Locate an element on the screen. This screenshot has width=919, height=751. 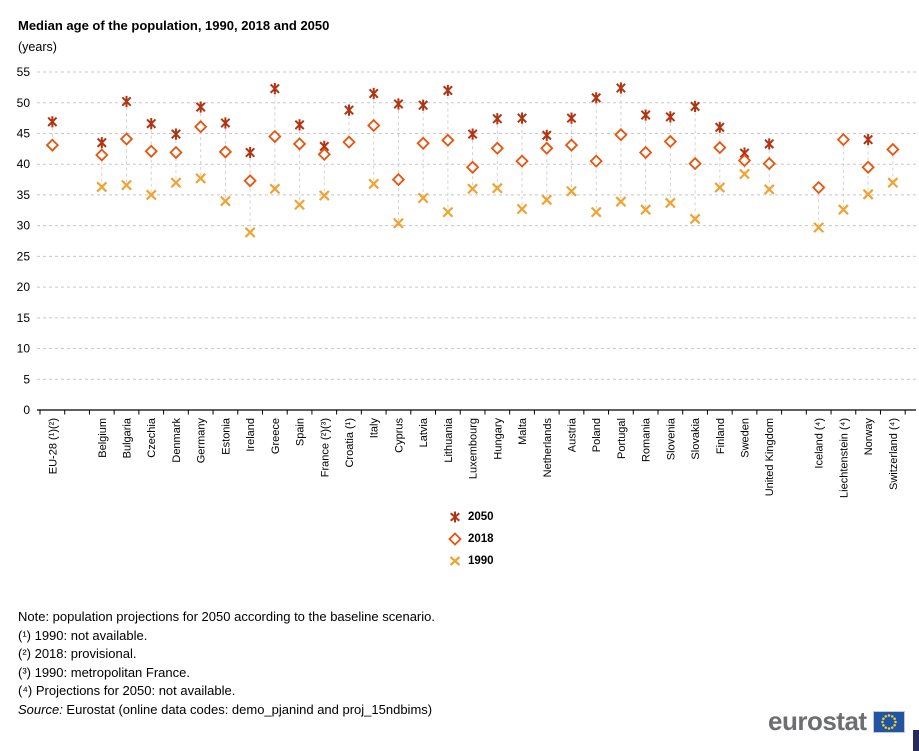
legend-item-1990: 1990 is located at coordinates (471, 561).